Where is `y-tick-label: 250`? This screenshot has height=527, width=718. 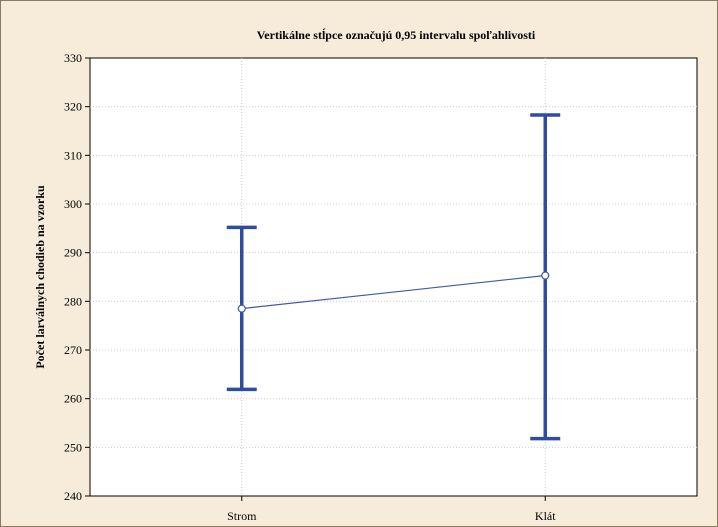
y-tick-label: 250 is located at coordinates (73, 447).